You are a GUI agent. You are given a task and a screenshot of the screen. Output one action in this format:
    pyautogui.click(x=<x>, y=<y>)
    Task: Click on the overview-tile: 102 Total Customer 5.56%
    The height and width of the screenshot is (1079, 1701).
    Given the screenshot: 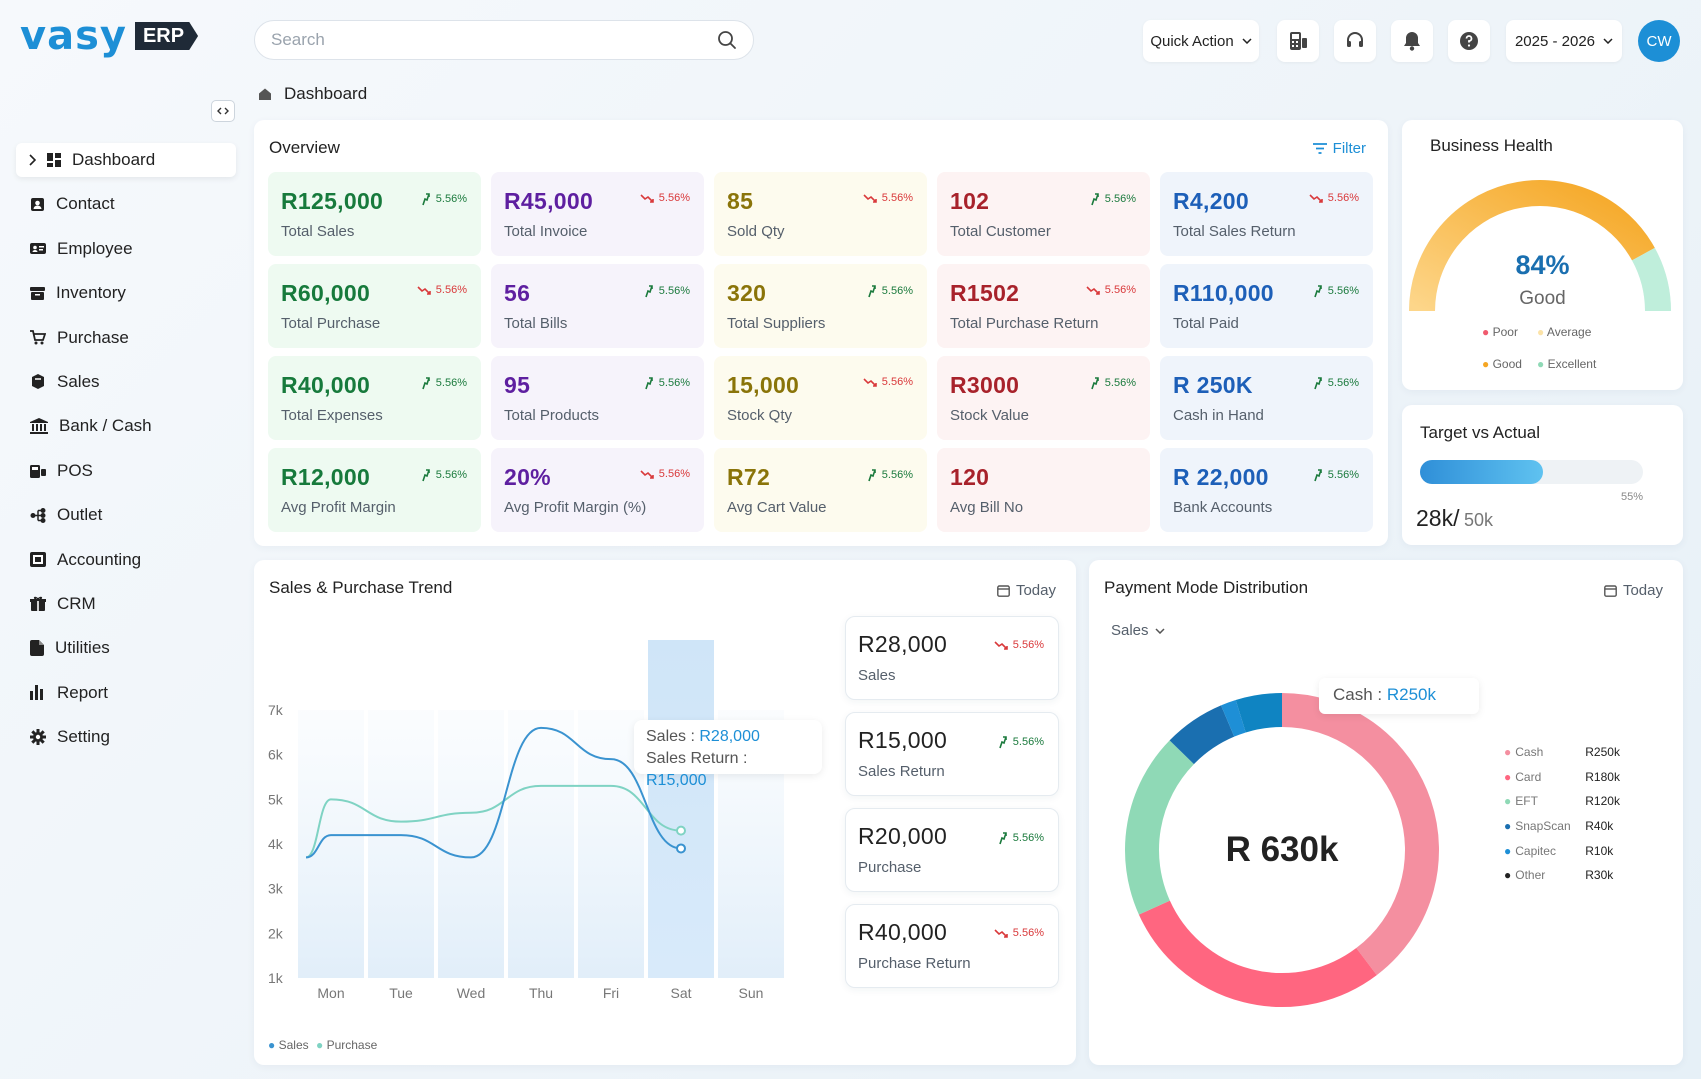 What is the action you would take?
    pyautogui.click(x=1043, y=214)
    